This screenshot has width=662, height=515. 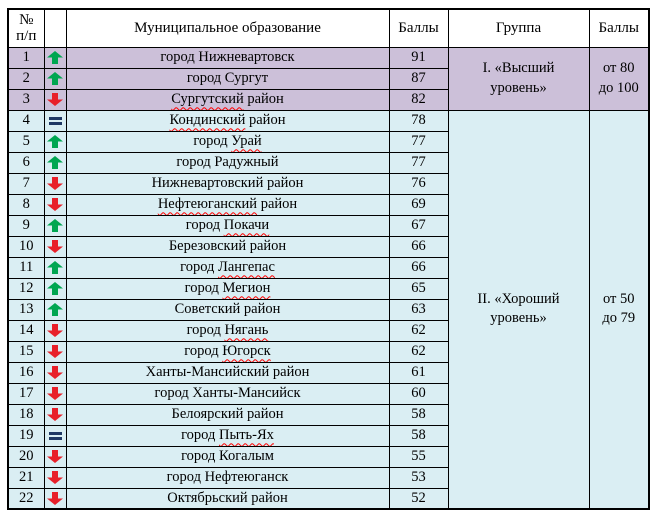 What do you see at coordinates (418, 330) in the screenshot?
I see `score-cell: 62` at bounding box center [418, 330].